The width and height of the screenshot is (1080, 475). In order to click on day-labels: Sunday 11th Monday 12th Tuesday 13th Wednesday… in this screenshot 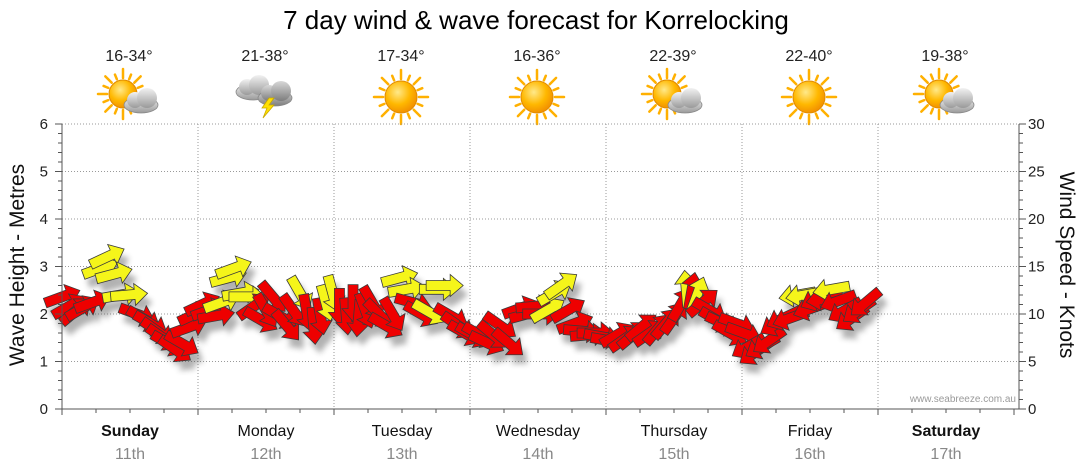, I will do `click(540, 443)`.